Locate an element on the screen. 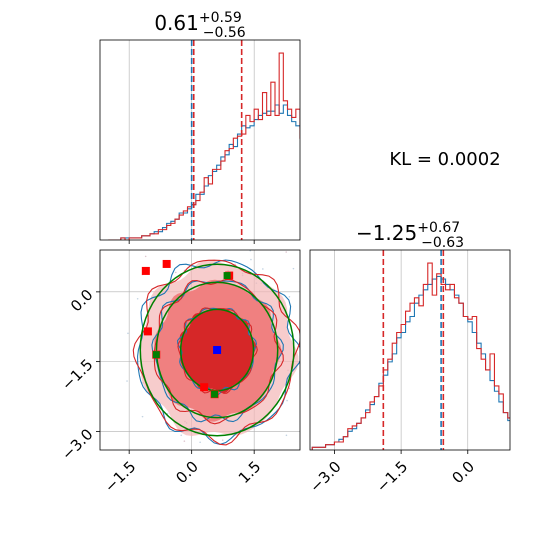 Image resolution: width=550 pixels, height=550 pixels. title-median: −1.25 is located at coordinates (386, 233).